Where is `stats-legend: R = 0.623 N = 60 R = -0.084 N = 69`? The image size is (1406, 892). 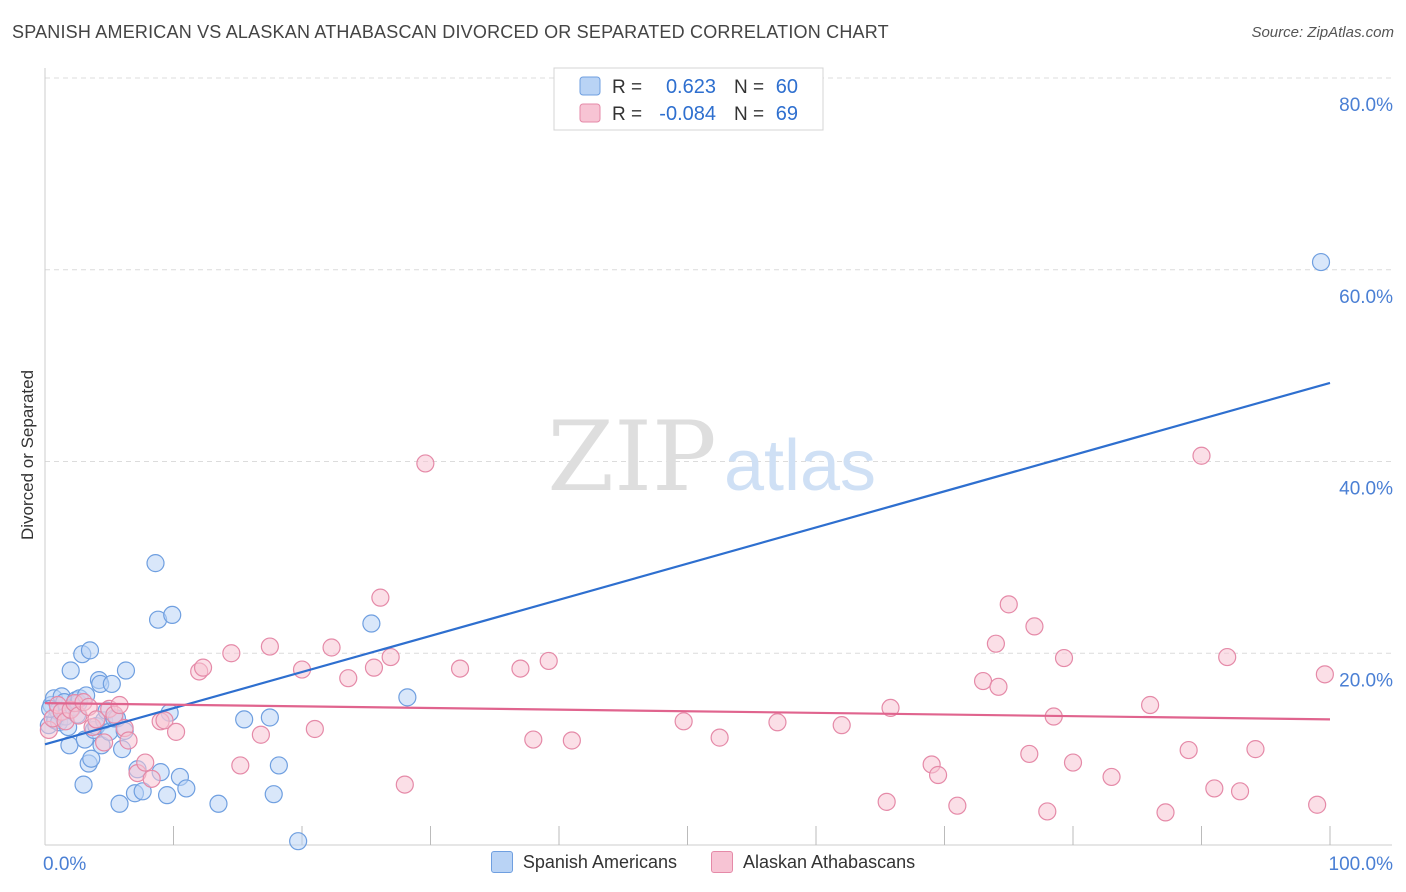 stats-legend: R = 0.623 N = 60 R = -0.084 N = 69 is located at coordinates (688, 99).